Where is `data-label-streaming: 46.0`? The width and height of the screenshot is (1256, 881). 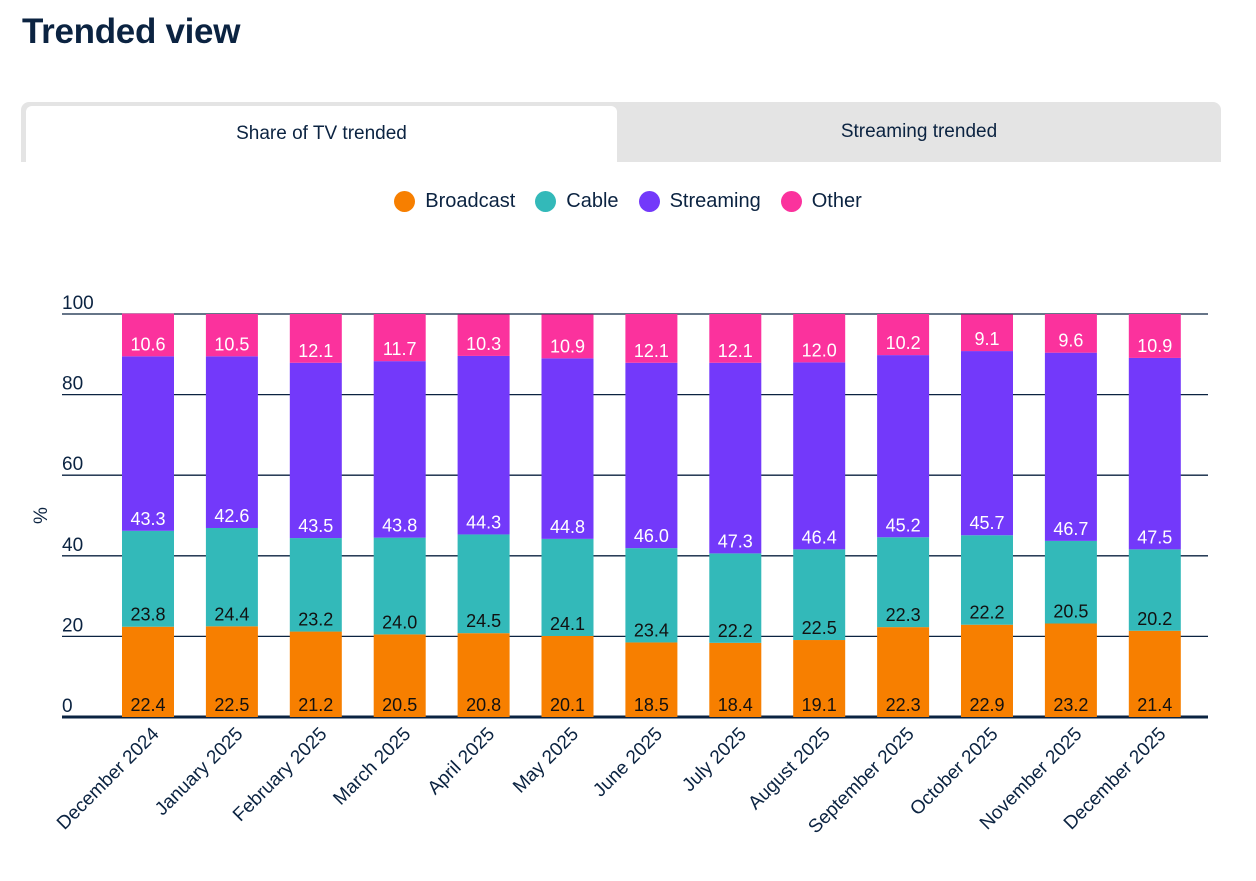 data-label-streaming: 46.0 is located at coordinates (651, 536).